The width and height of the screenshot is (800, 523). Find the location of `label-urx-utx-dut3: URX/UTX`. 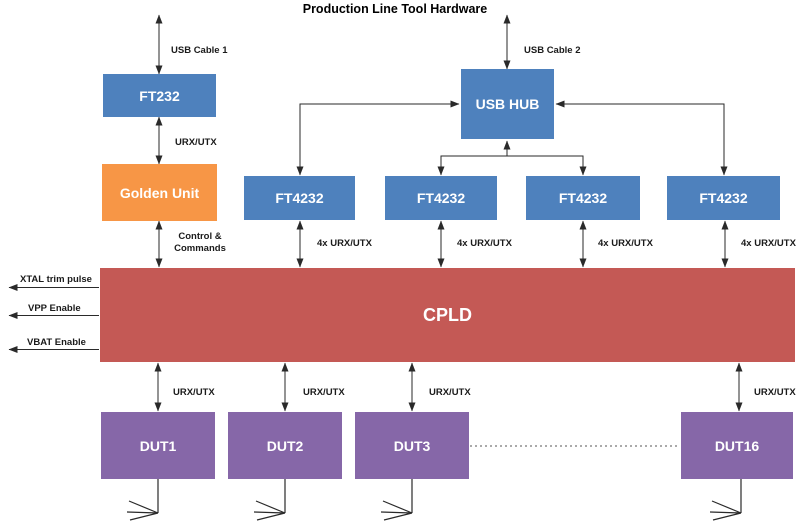

label-urx-utx-dut3: URX/UTX is located at coordinates (450, 392).